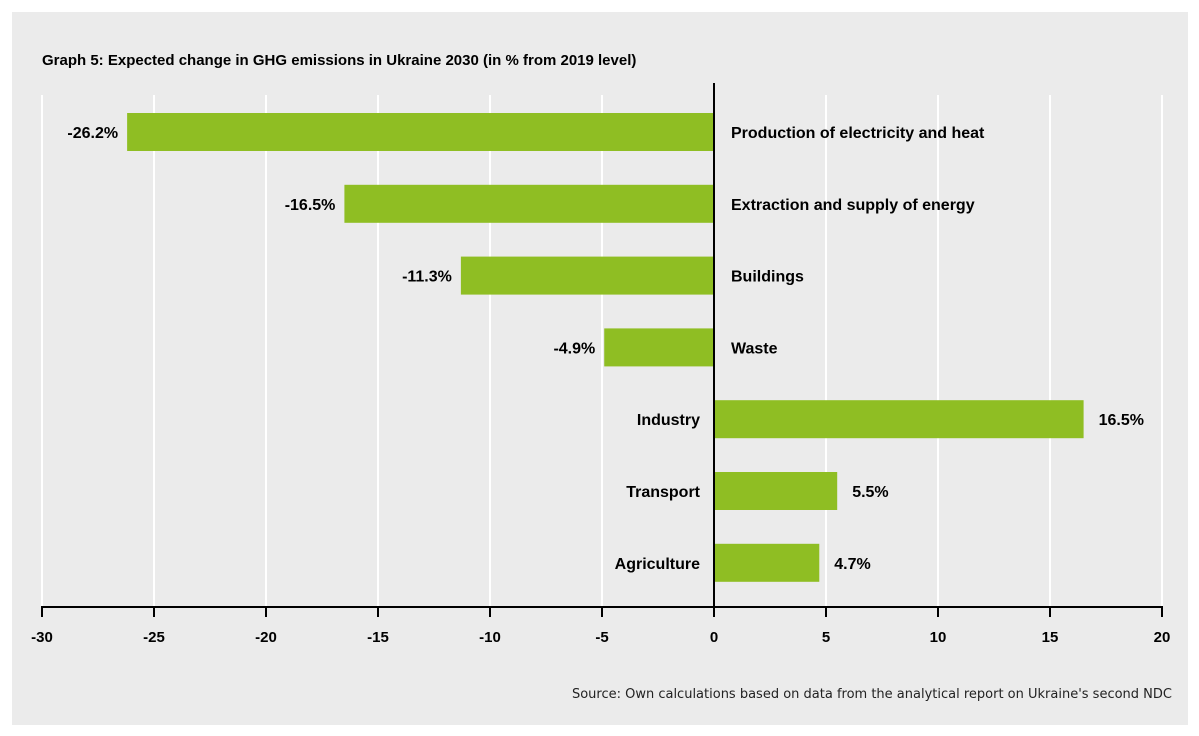  I want to click on x-tick-label: -20, so click(266, 637).